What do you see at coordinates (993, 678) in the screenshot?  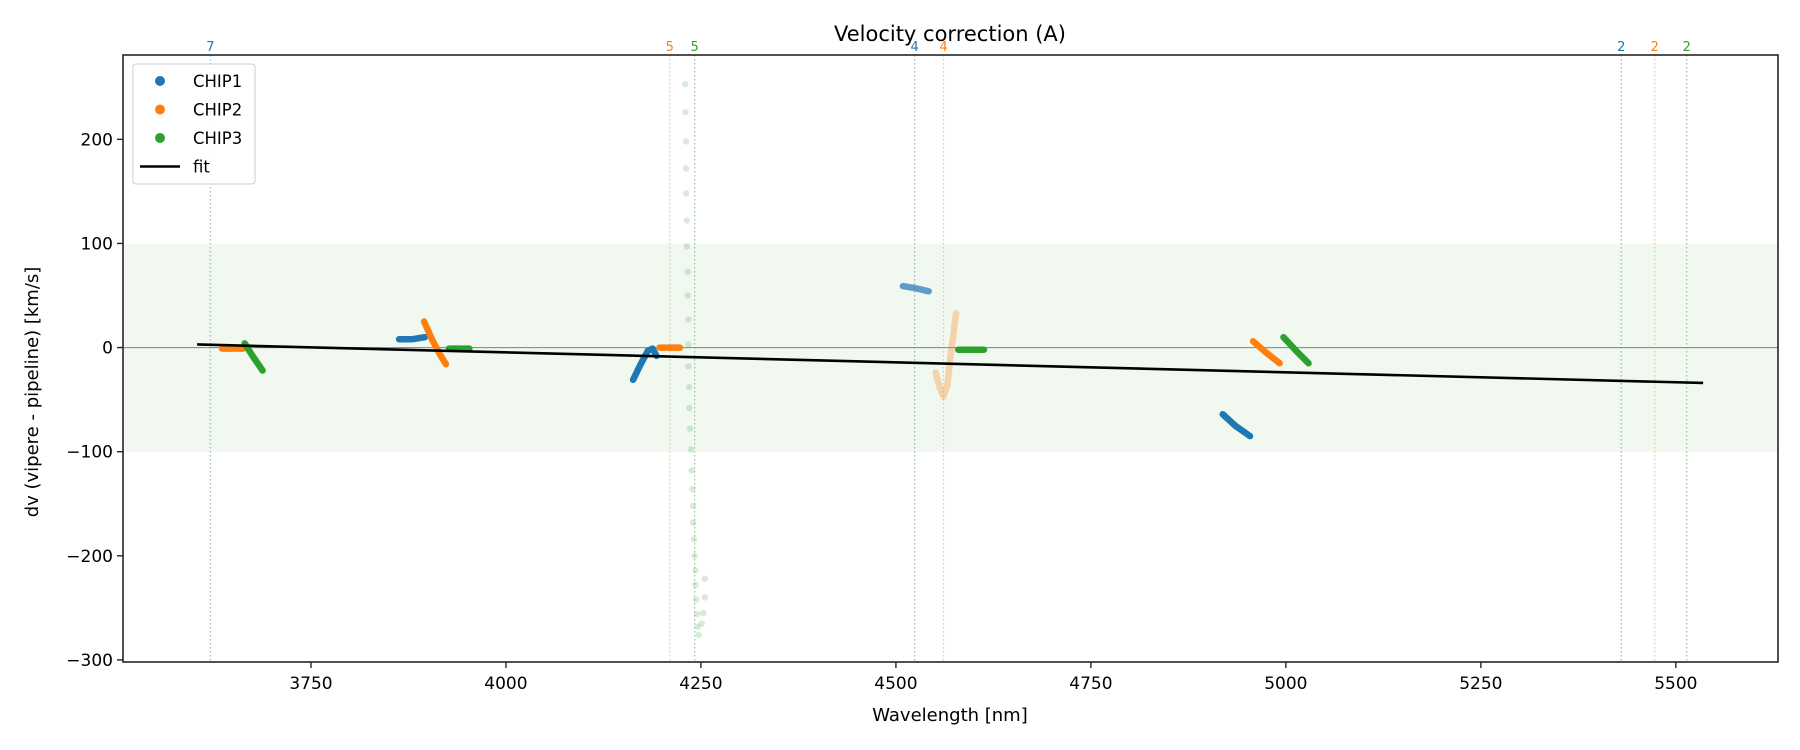 I see `x-axis-ticks: 3750 4000 4250 4500 4750 5000 5250 5500` at bounding box center [993, 678].